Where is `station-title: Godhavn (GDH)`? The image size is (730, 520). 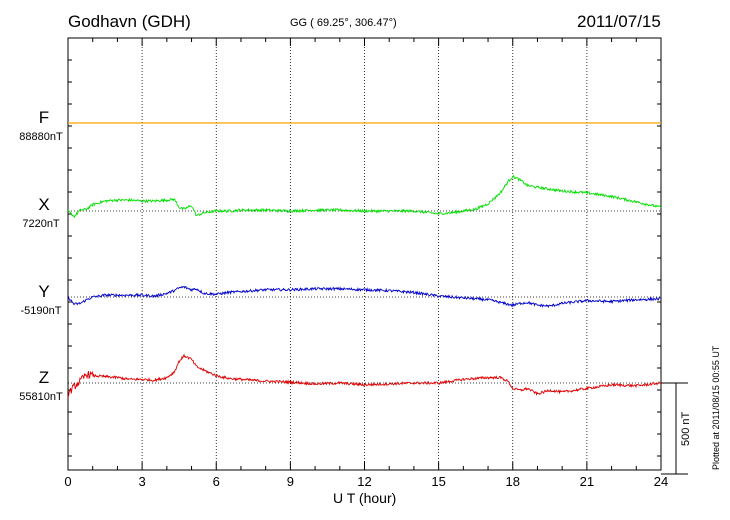 station-title: Godhavn (GDH) is located at coordinates (129, 21).